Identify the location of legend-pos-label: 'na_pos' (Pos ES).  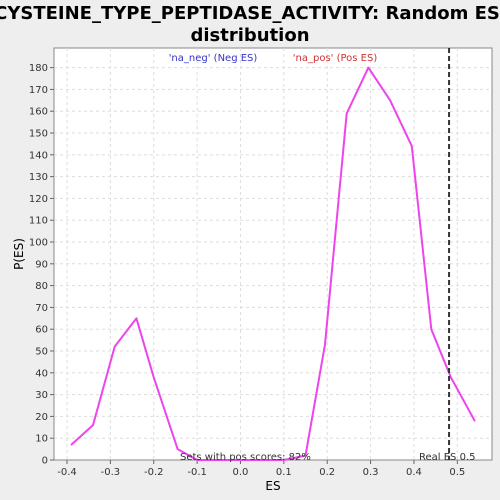
(335, 58).